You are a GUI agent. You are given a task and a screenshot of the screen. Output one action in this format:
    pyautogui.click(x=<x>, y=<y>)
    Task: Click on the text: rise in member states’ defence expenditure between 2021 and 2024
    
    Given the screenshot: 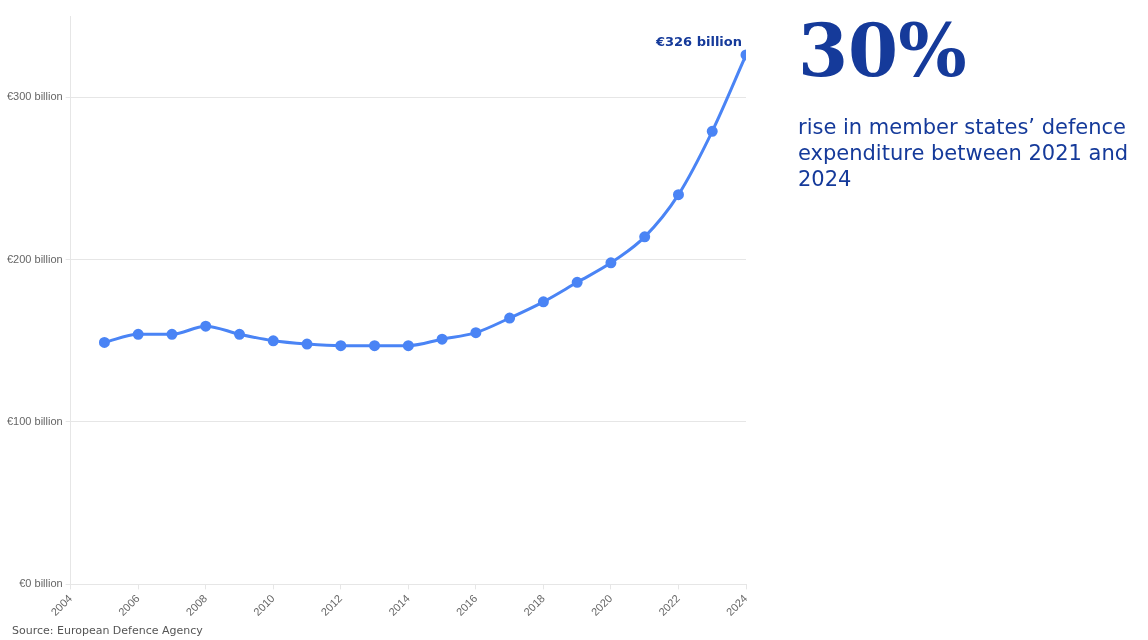 What is the action you would take?
    pyautogui.click(x=964, y=153)
    